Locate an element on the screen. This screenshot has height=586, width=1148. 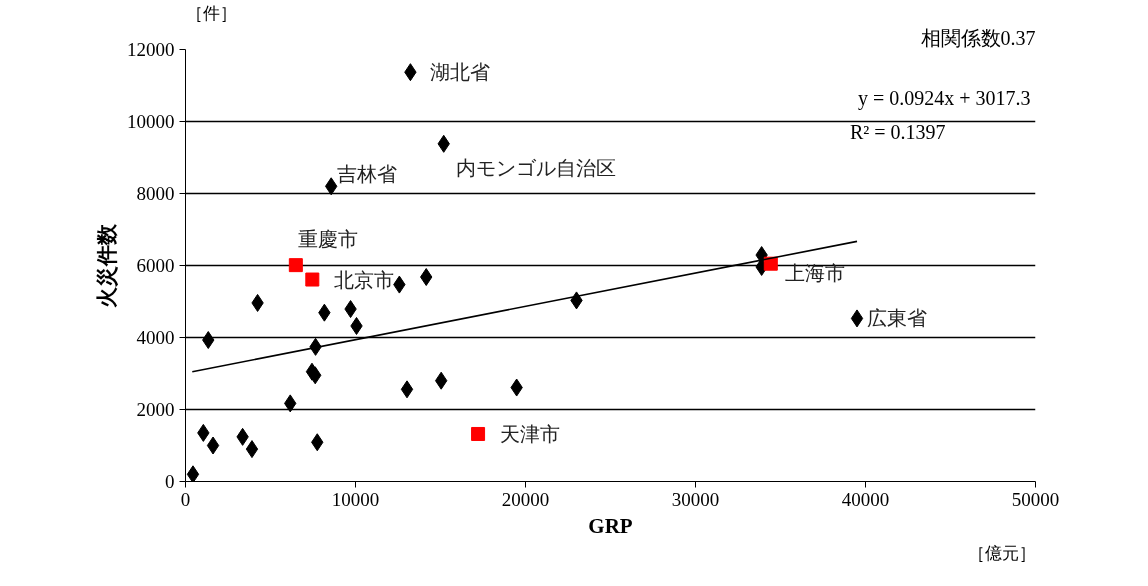
y-tick-label: 12000 is located at coordinates (151, 49).